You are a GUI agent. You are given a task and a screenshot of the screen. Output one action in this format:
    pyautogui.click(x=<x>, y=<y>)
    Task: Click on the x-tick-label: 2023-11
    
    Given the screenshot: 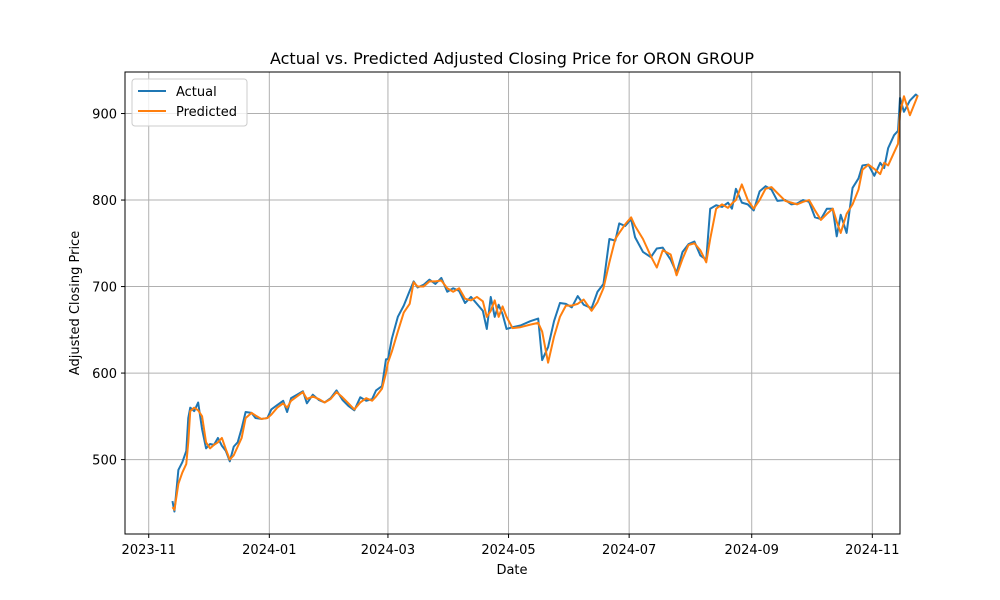 What is the action you would take?
    pyautogui.click(x=149, y=550)
    